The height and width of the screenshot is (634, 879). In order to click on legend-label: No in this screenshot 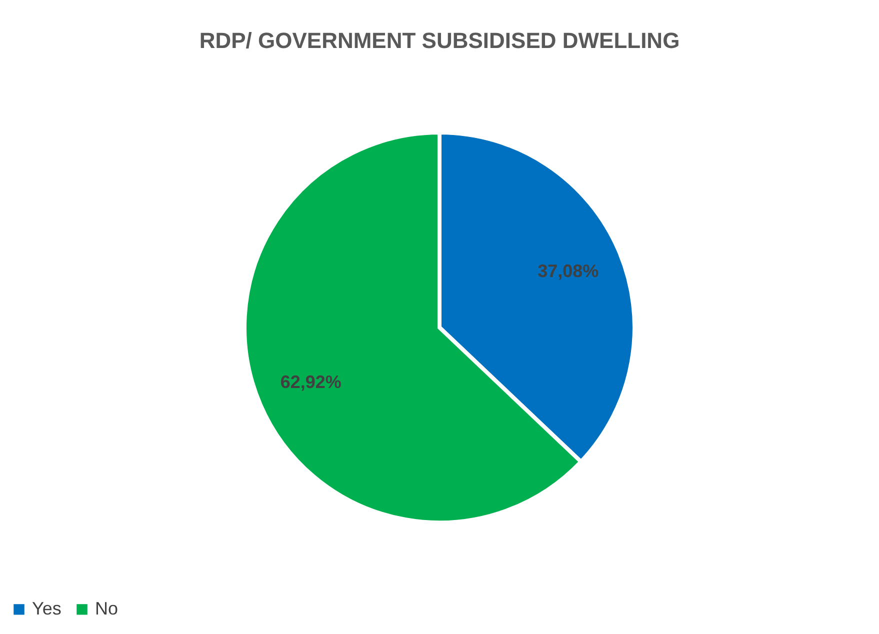, I will do `click(106, 608)`.